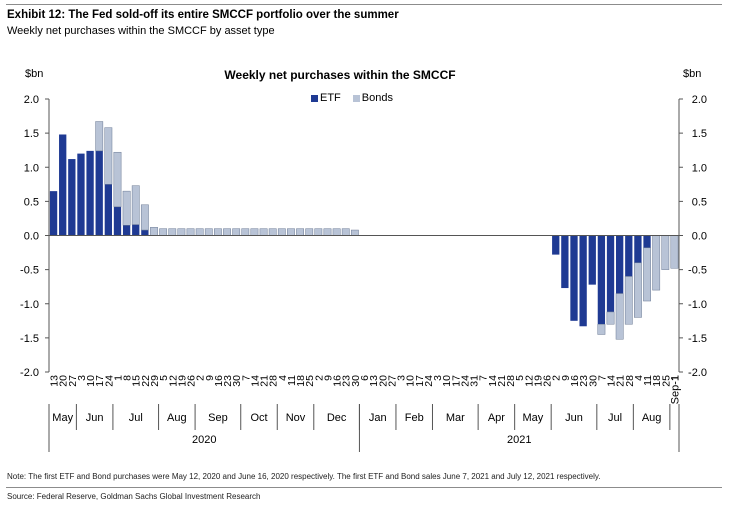 Image resolution: width=741 pixels, height=508 pixels. What do you see at coordinates (337, 418) in the screenshot?
I see `month-label: Dec` at bounding box center [337, 418].